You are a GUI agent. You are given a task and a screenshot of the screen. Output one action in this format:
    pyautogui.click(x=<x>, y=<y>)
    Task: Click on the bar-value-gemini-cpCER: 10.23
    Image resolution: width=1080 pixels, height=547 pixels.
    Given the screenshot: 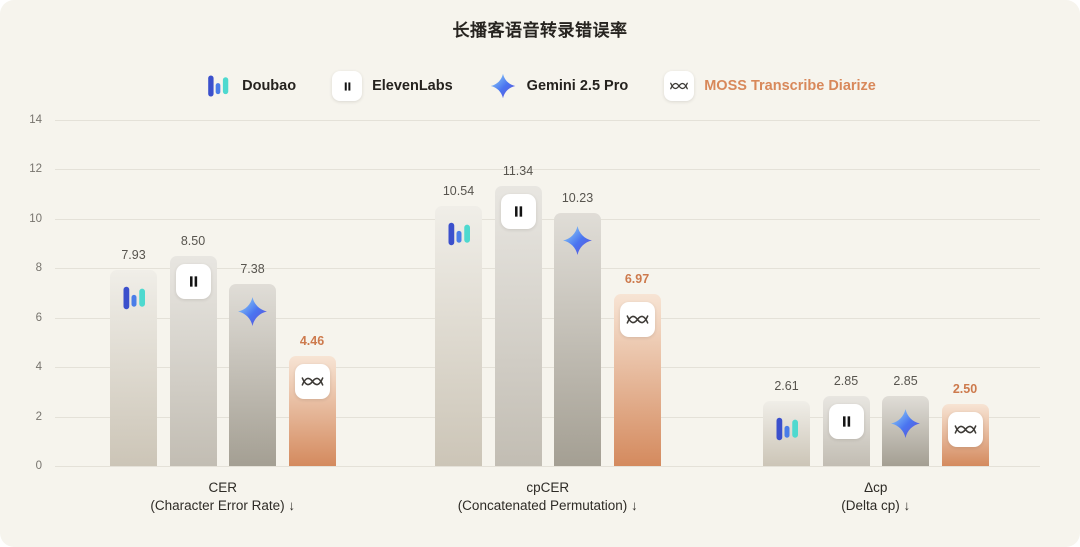 What is the action you would take?
    pyautogui.click(x=577, y=198)
    